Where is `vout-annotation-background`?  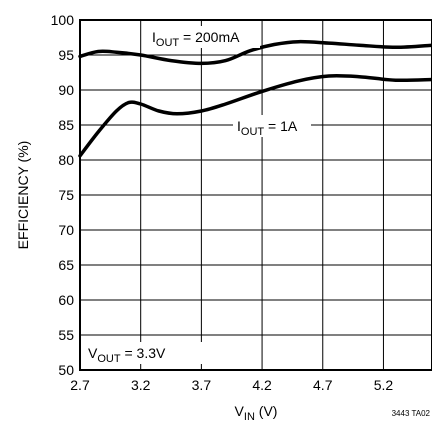 vout-annotation-background is located at coordinates (143, 353).